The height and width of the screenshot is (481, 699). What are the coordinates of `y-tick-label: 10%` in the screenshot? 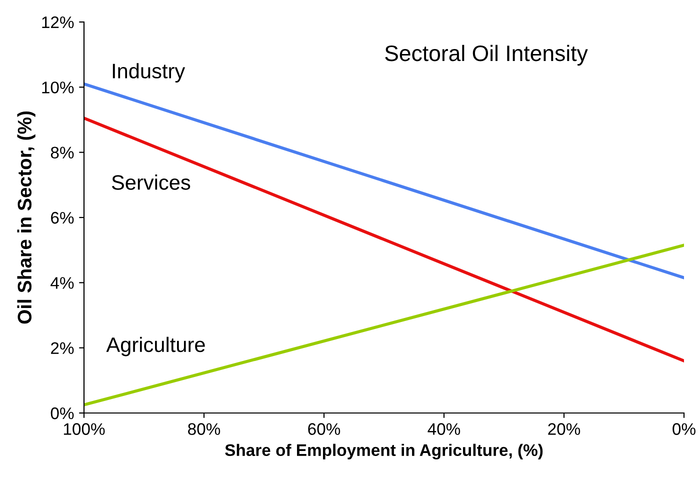 It's located at (58, 88).